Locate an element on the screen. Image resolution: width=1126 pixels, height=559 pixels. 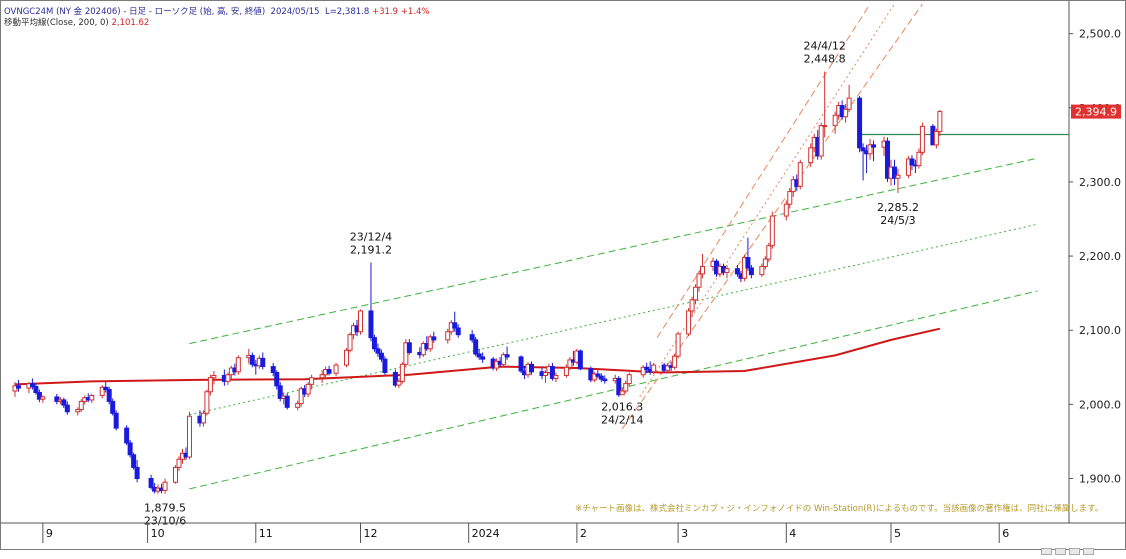
ma-value: 2,101.62 is located at coordinates (130, 23).